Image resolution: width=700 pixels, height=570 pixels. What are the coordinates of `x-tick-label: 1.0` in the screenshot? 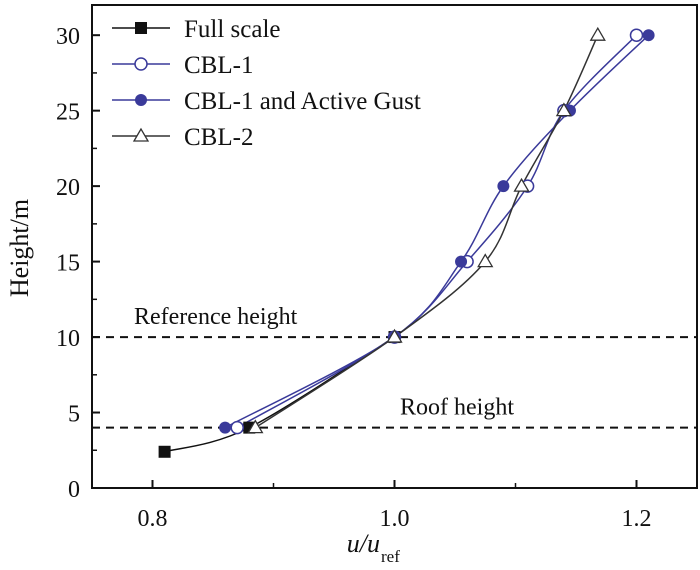 It's located at (395, 519).